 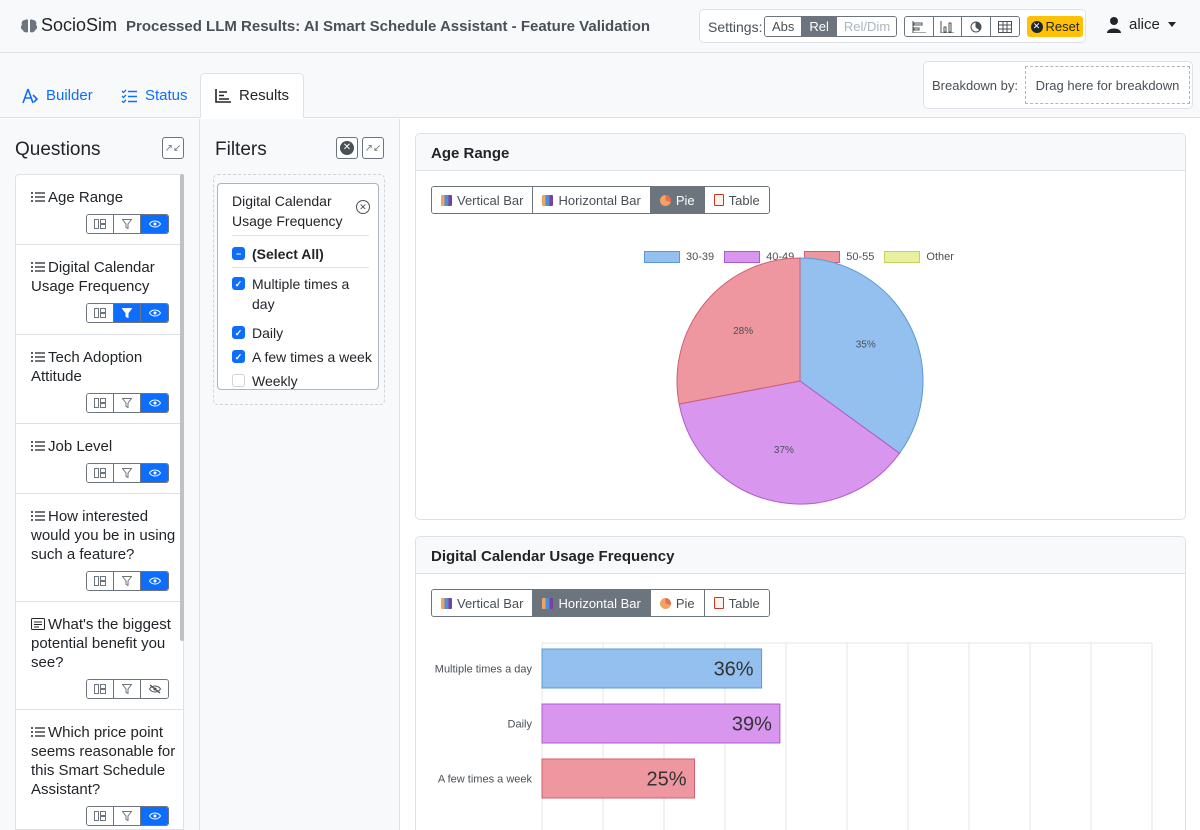 I want to click on question-item: Job Level, so click(x=99, y=459).